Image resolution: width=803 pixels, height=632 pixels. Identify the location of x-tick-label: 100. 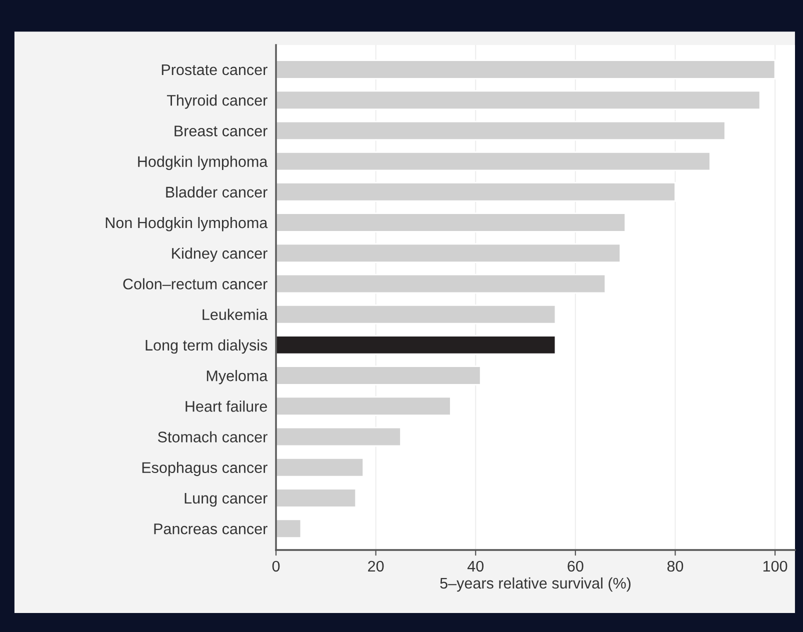
(775, 566).